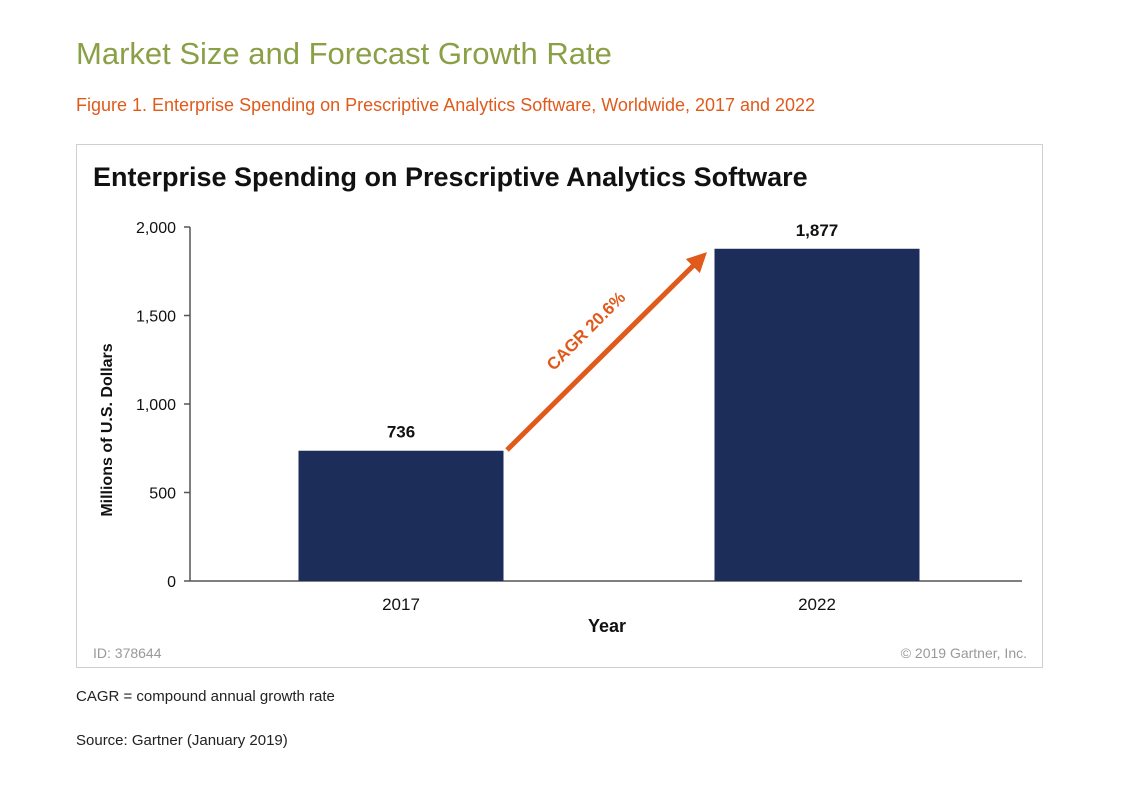 The width and height of the screenshot is (1148, 809). I want to click on bar-2017, so click(401, 515).